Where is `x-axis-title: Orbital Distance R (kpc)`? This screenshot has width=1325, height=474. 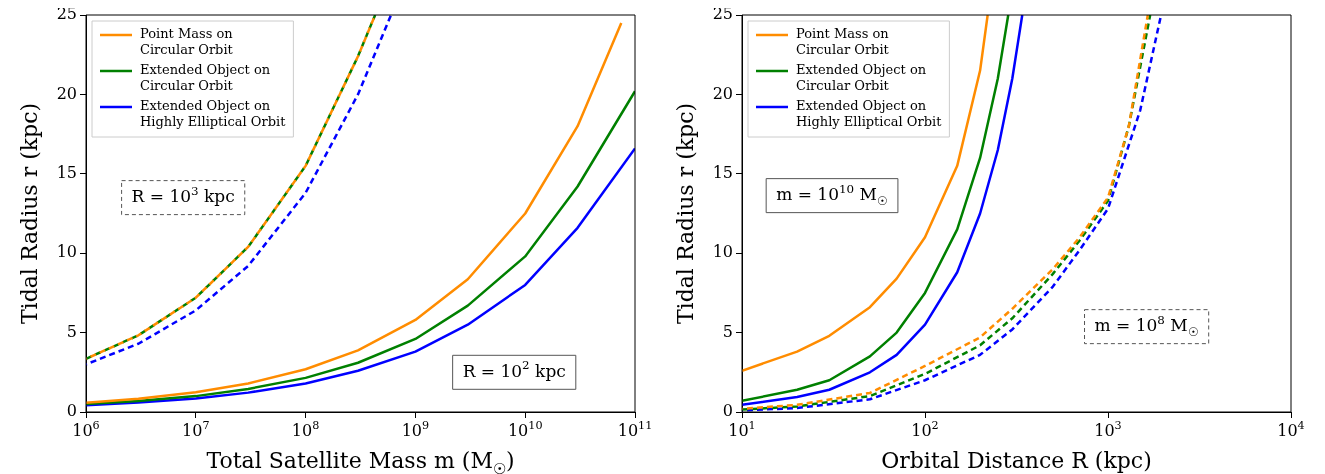 x-axis-title: Orbital Distance R (kpc) is located at coordinates (1016, 460).